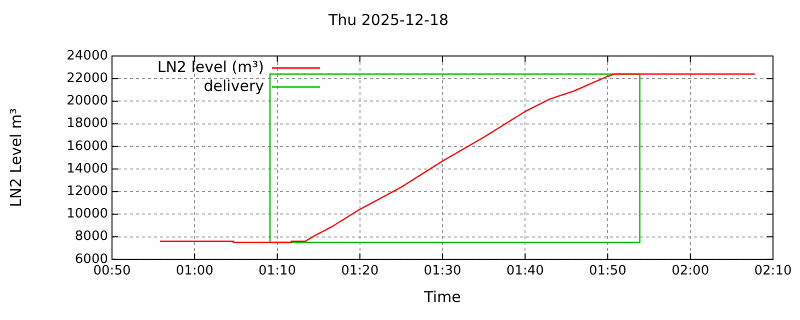 The height and width of the screenshot is (320, 800). I want to click on x-tick-label: 01:30, so click(443, 271).